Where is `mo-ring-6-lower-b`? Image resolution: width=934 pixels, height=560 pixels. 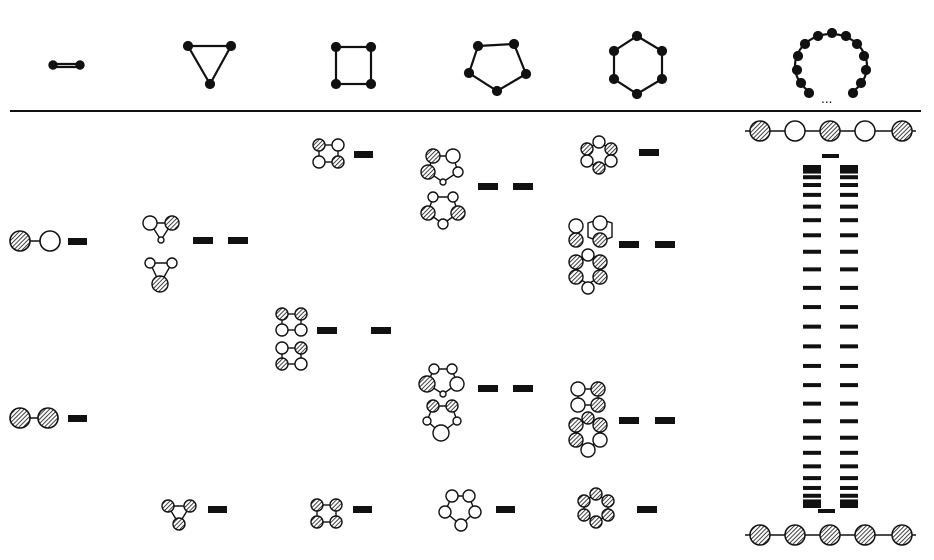 mo-ring-6-lower-b is located at coordinates (588, 434).